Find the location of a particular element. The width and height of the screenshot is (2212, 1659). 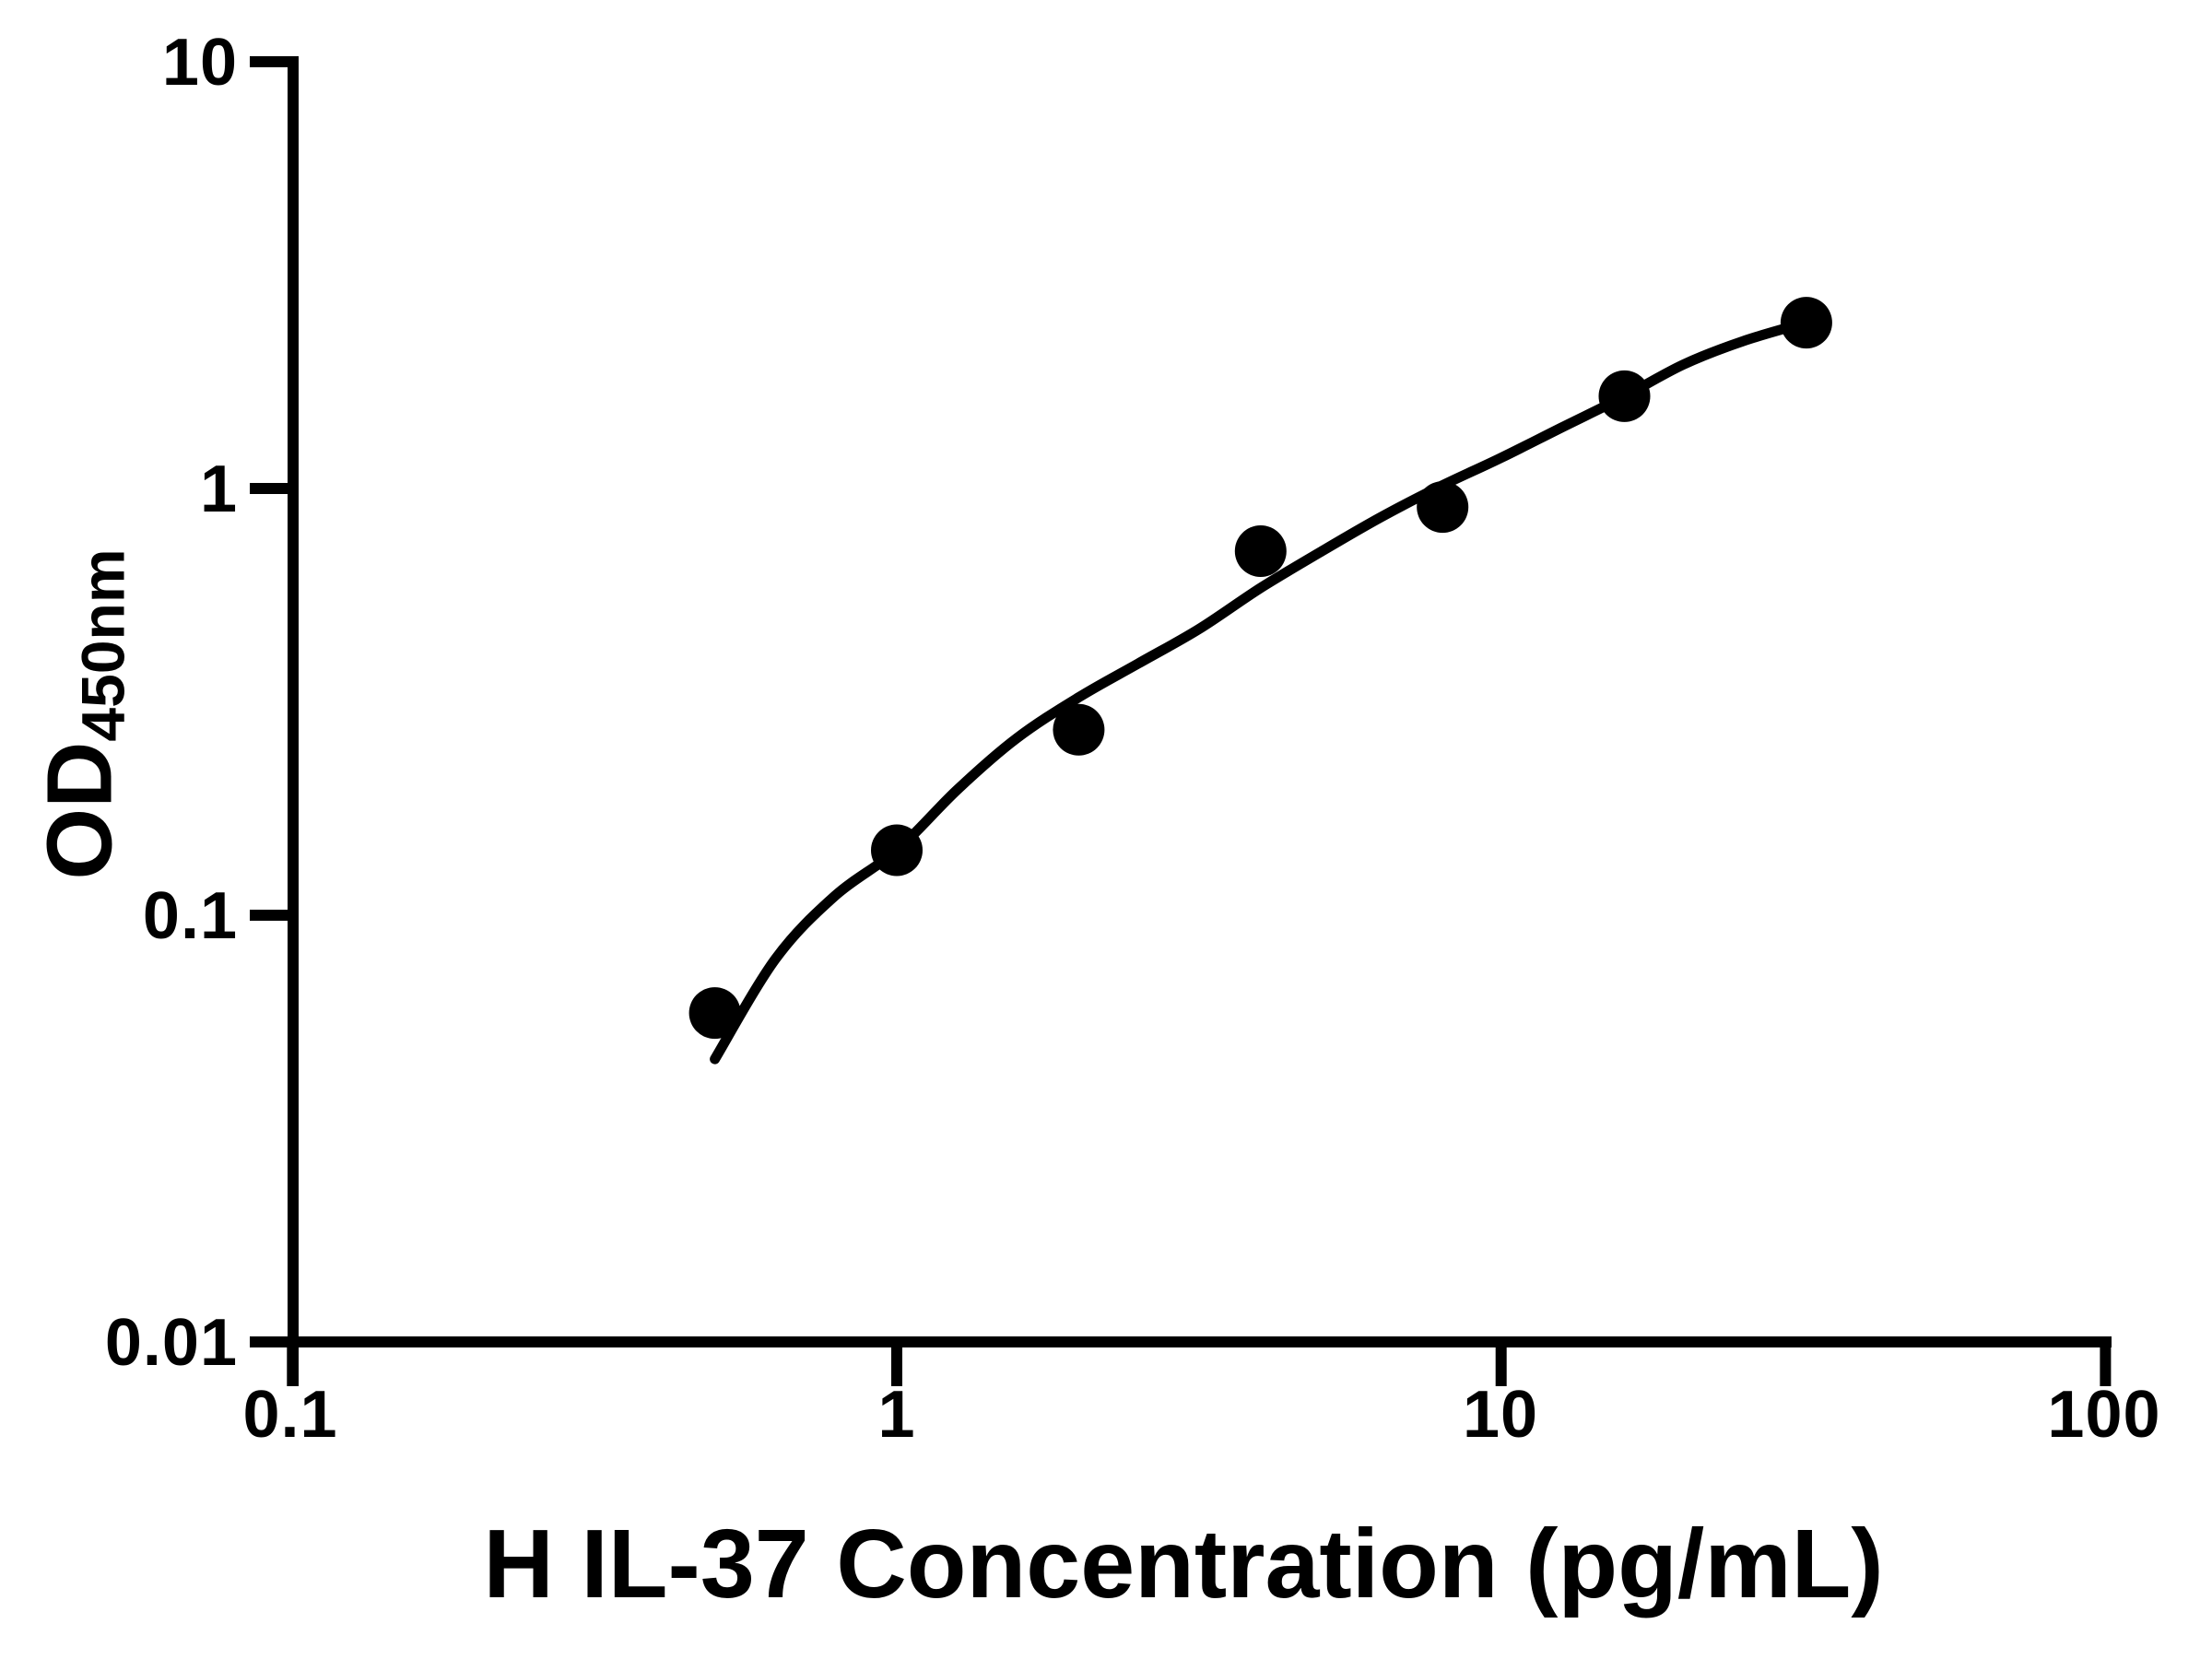

x-axis-title: H IL-37 Concentration (pg/mL) is located at coordinates (1183, 1564).